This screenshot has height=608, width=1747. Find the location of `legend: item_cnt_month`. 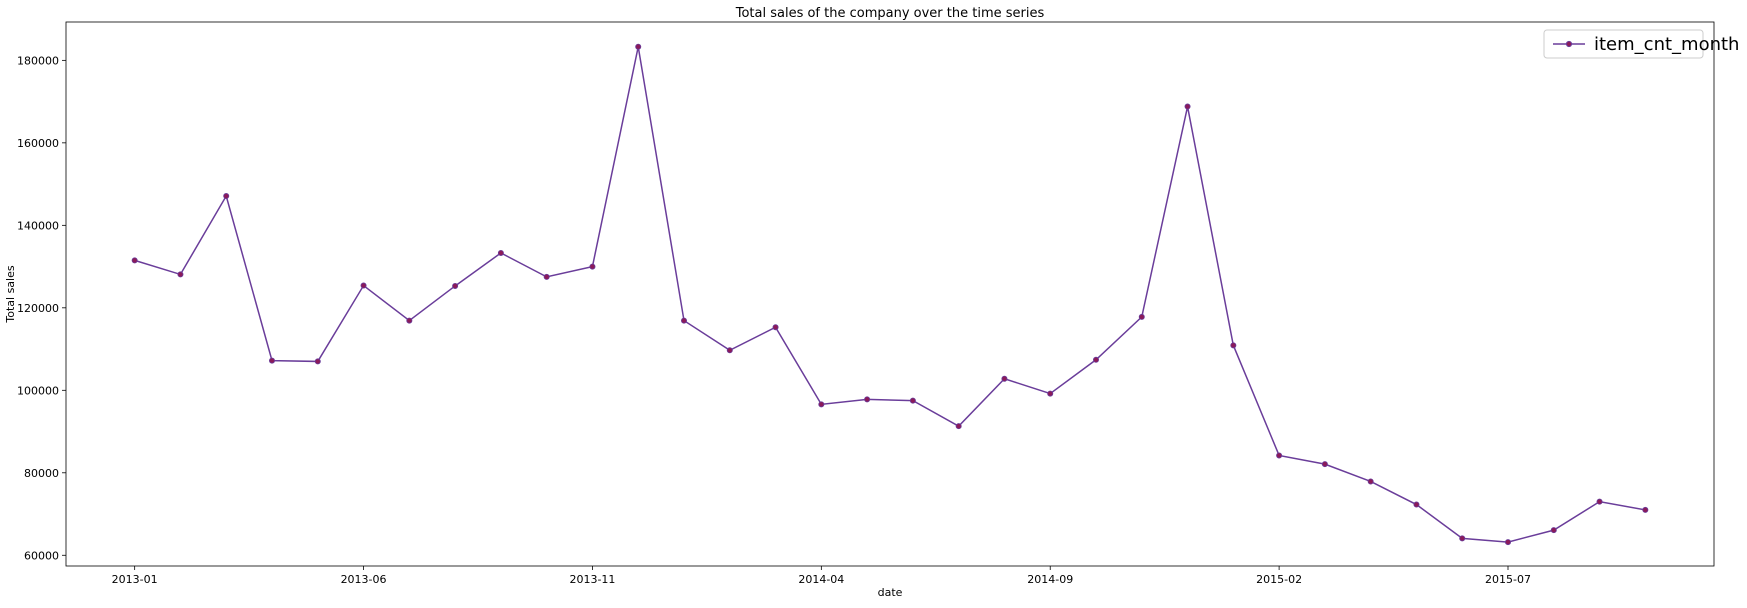

legend: item_cnt_month is located at coordinates (1641, 44).